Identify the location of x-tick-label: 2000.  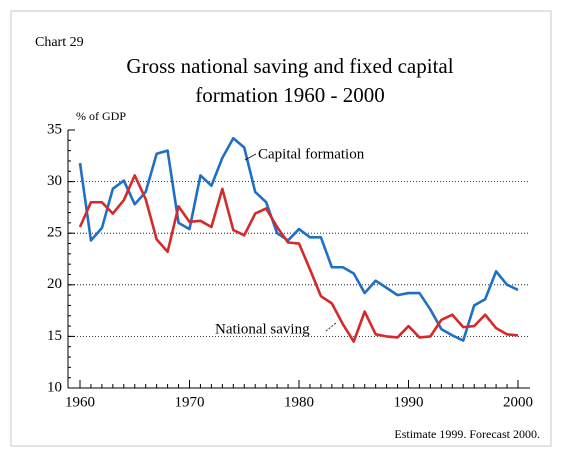
(518, 402).